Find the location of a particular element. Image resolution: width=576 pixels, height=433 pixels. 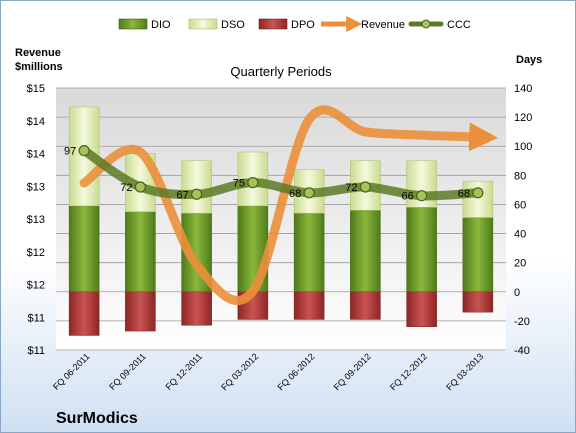

right-tick-label: 20 is located at coordinates (520, 264).